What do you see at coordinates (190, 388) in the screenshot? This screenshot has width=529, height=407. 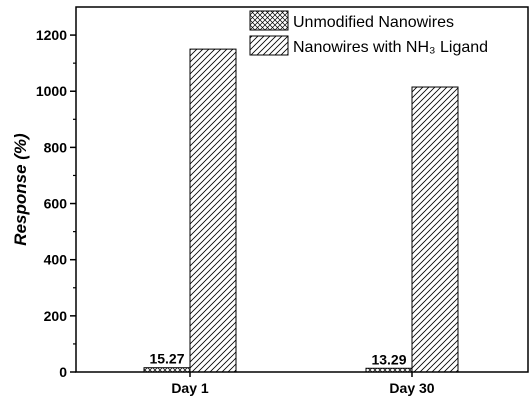 I see `x-tick-label: Day 1` at bounding box center [190, 388].